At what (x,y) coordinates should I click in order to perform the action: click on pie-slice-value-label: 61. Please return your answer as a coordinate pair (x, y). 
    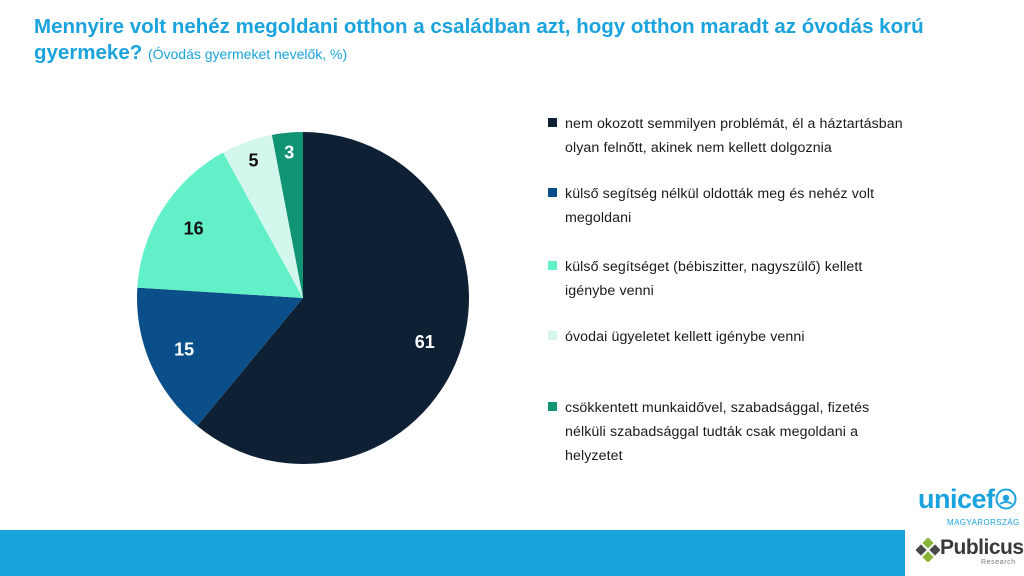
    Looking at the image, I should click on (425, 342).